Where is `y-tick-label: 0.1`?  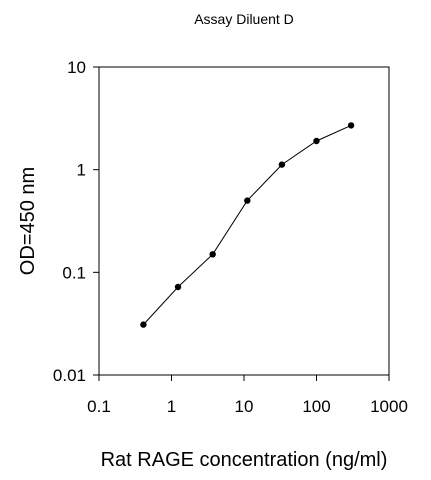
y-tick-label: 0.1 is located at coordinates (74, 272).